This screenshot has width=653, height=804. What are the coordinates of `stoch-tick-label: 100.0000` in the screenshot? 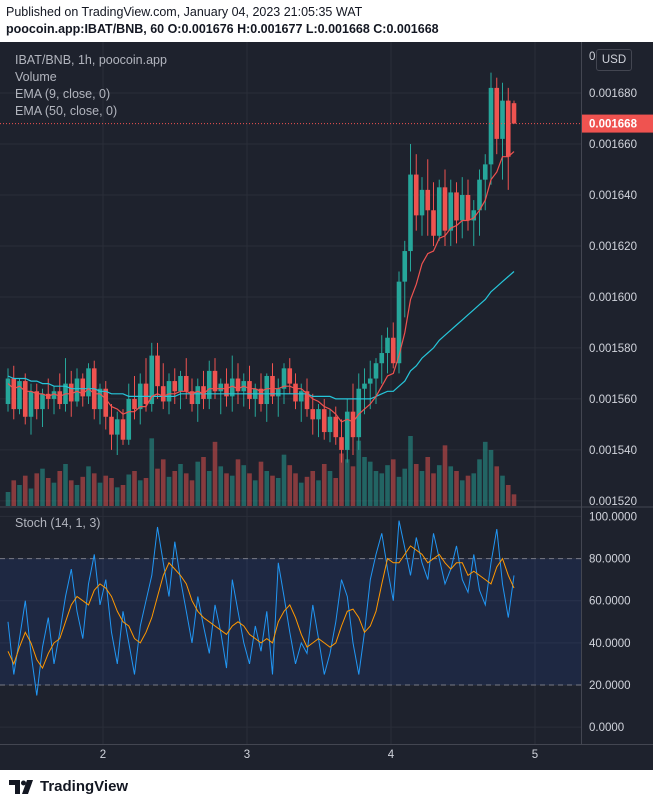 It's located at (613, 517).